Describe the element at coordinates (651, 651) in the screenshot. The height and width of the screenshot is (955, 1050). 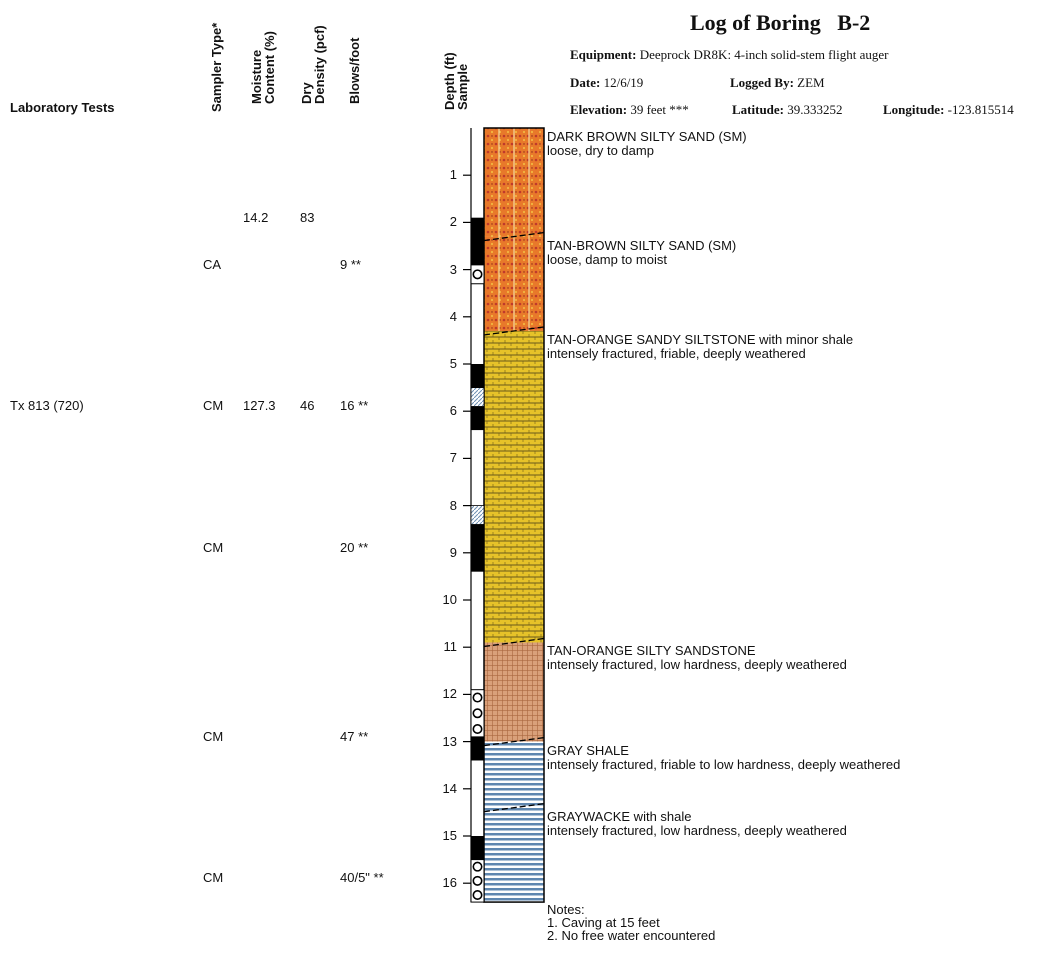
I see `stratum-name: TAN-ORANGE SILTY SANDSTONE` at that location.